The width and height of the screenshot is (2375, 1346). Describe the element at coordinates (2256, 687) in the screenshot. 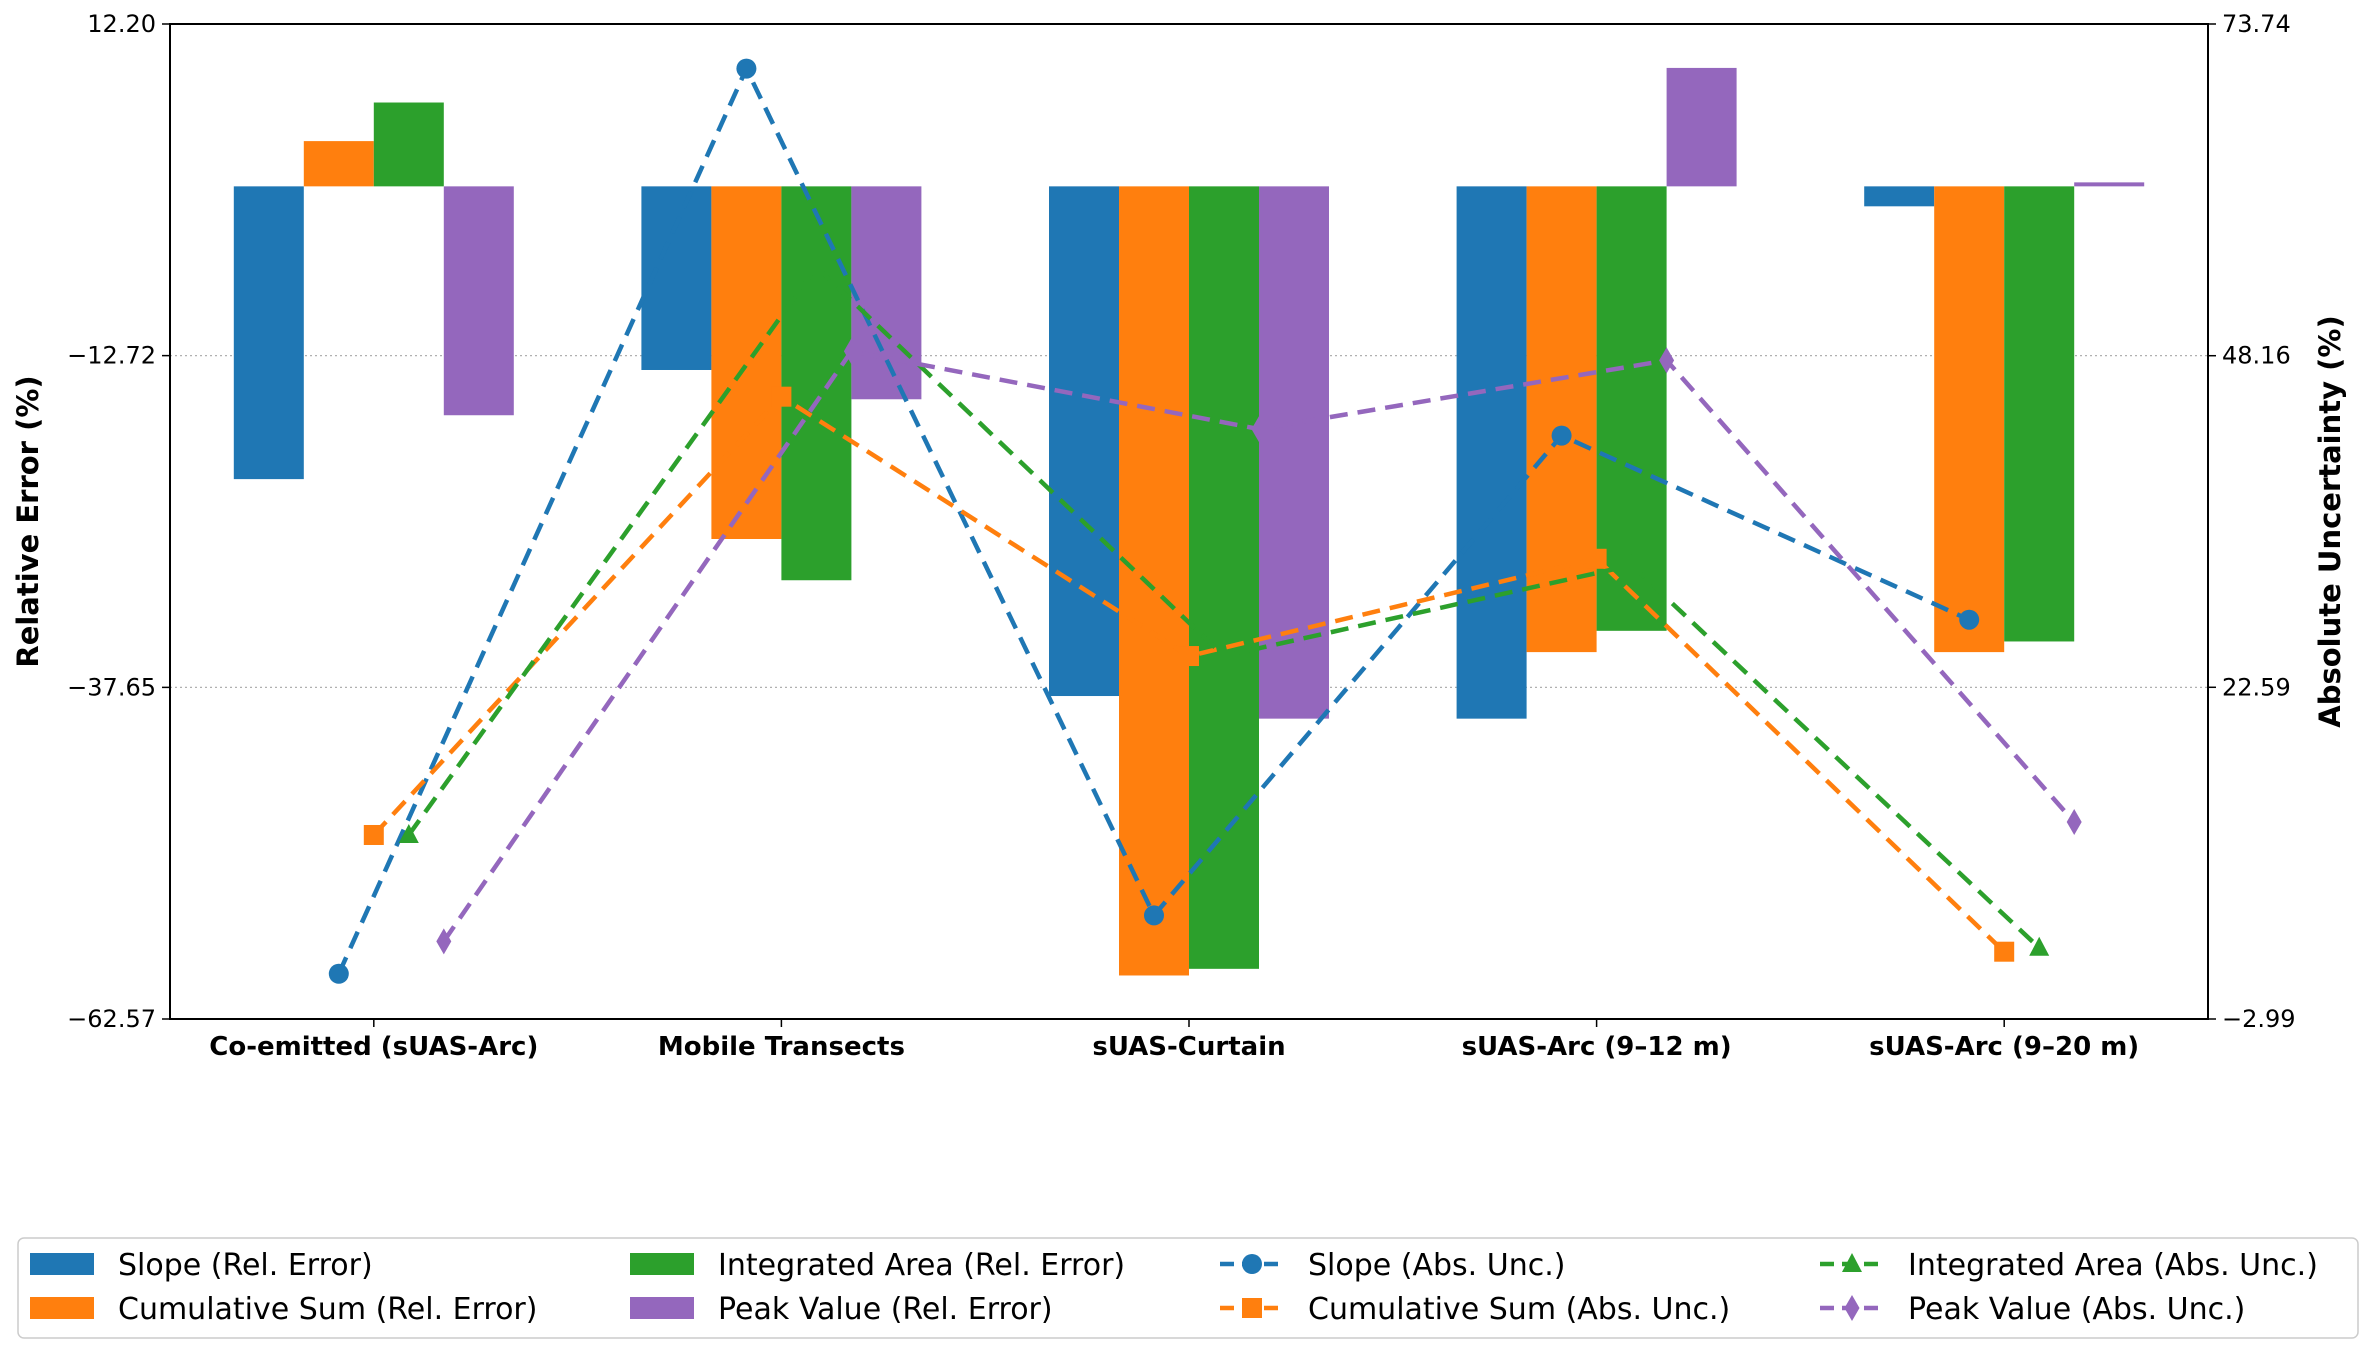

I see `y2-tick-label: 22.59` at that location.